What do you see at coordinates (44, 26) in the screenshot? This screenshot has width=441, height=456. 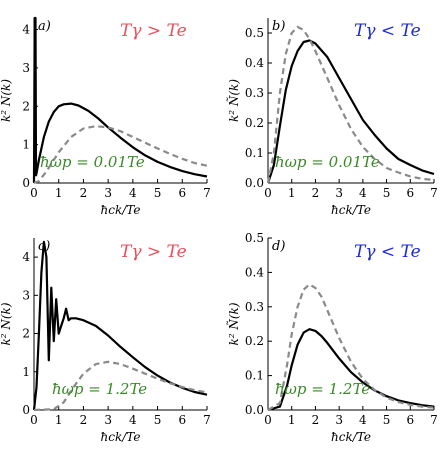 I see `panel-label: a)` at bounding box center [44, 26].